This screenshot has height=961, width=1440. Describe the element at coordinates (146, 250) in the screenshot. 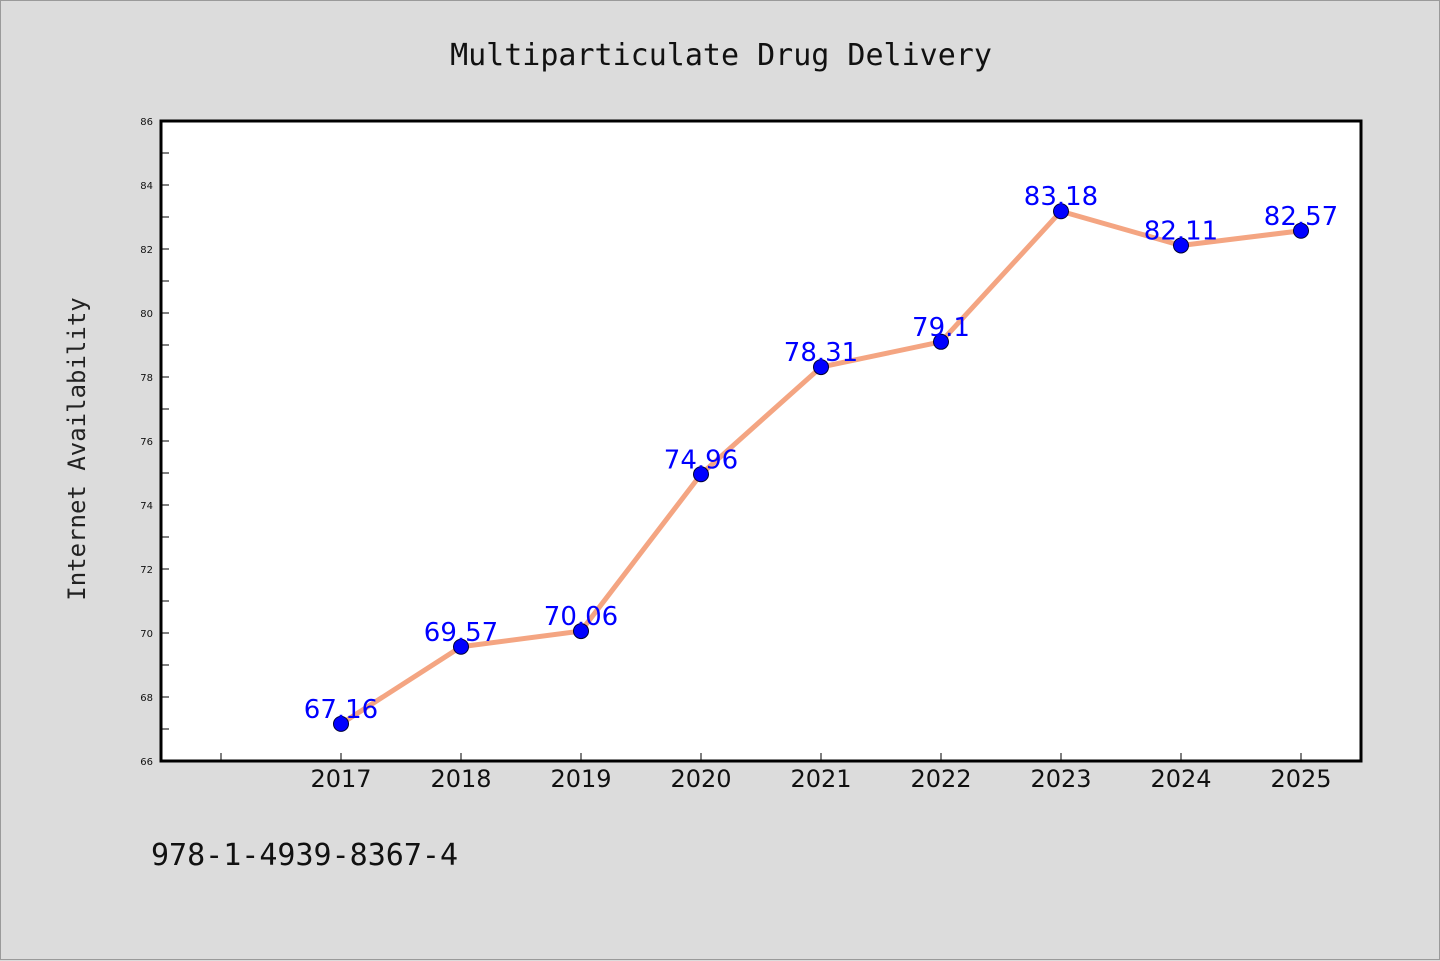

I see `y-tick-label: 82` at that location.